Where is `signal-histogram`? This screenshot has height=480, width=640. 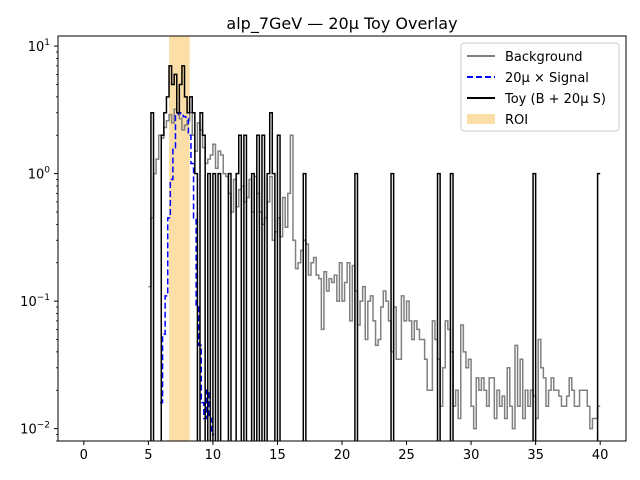
signal-histogram is located at coordinates (187, 274).